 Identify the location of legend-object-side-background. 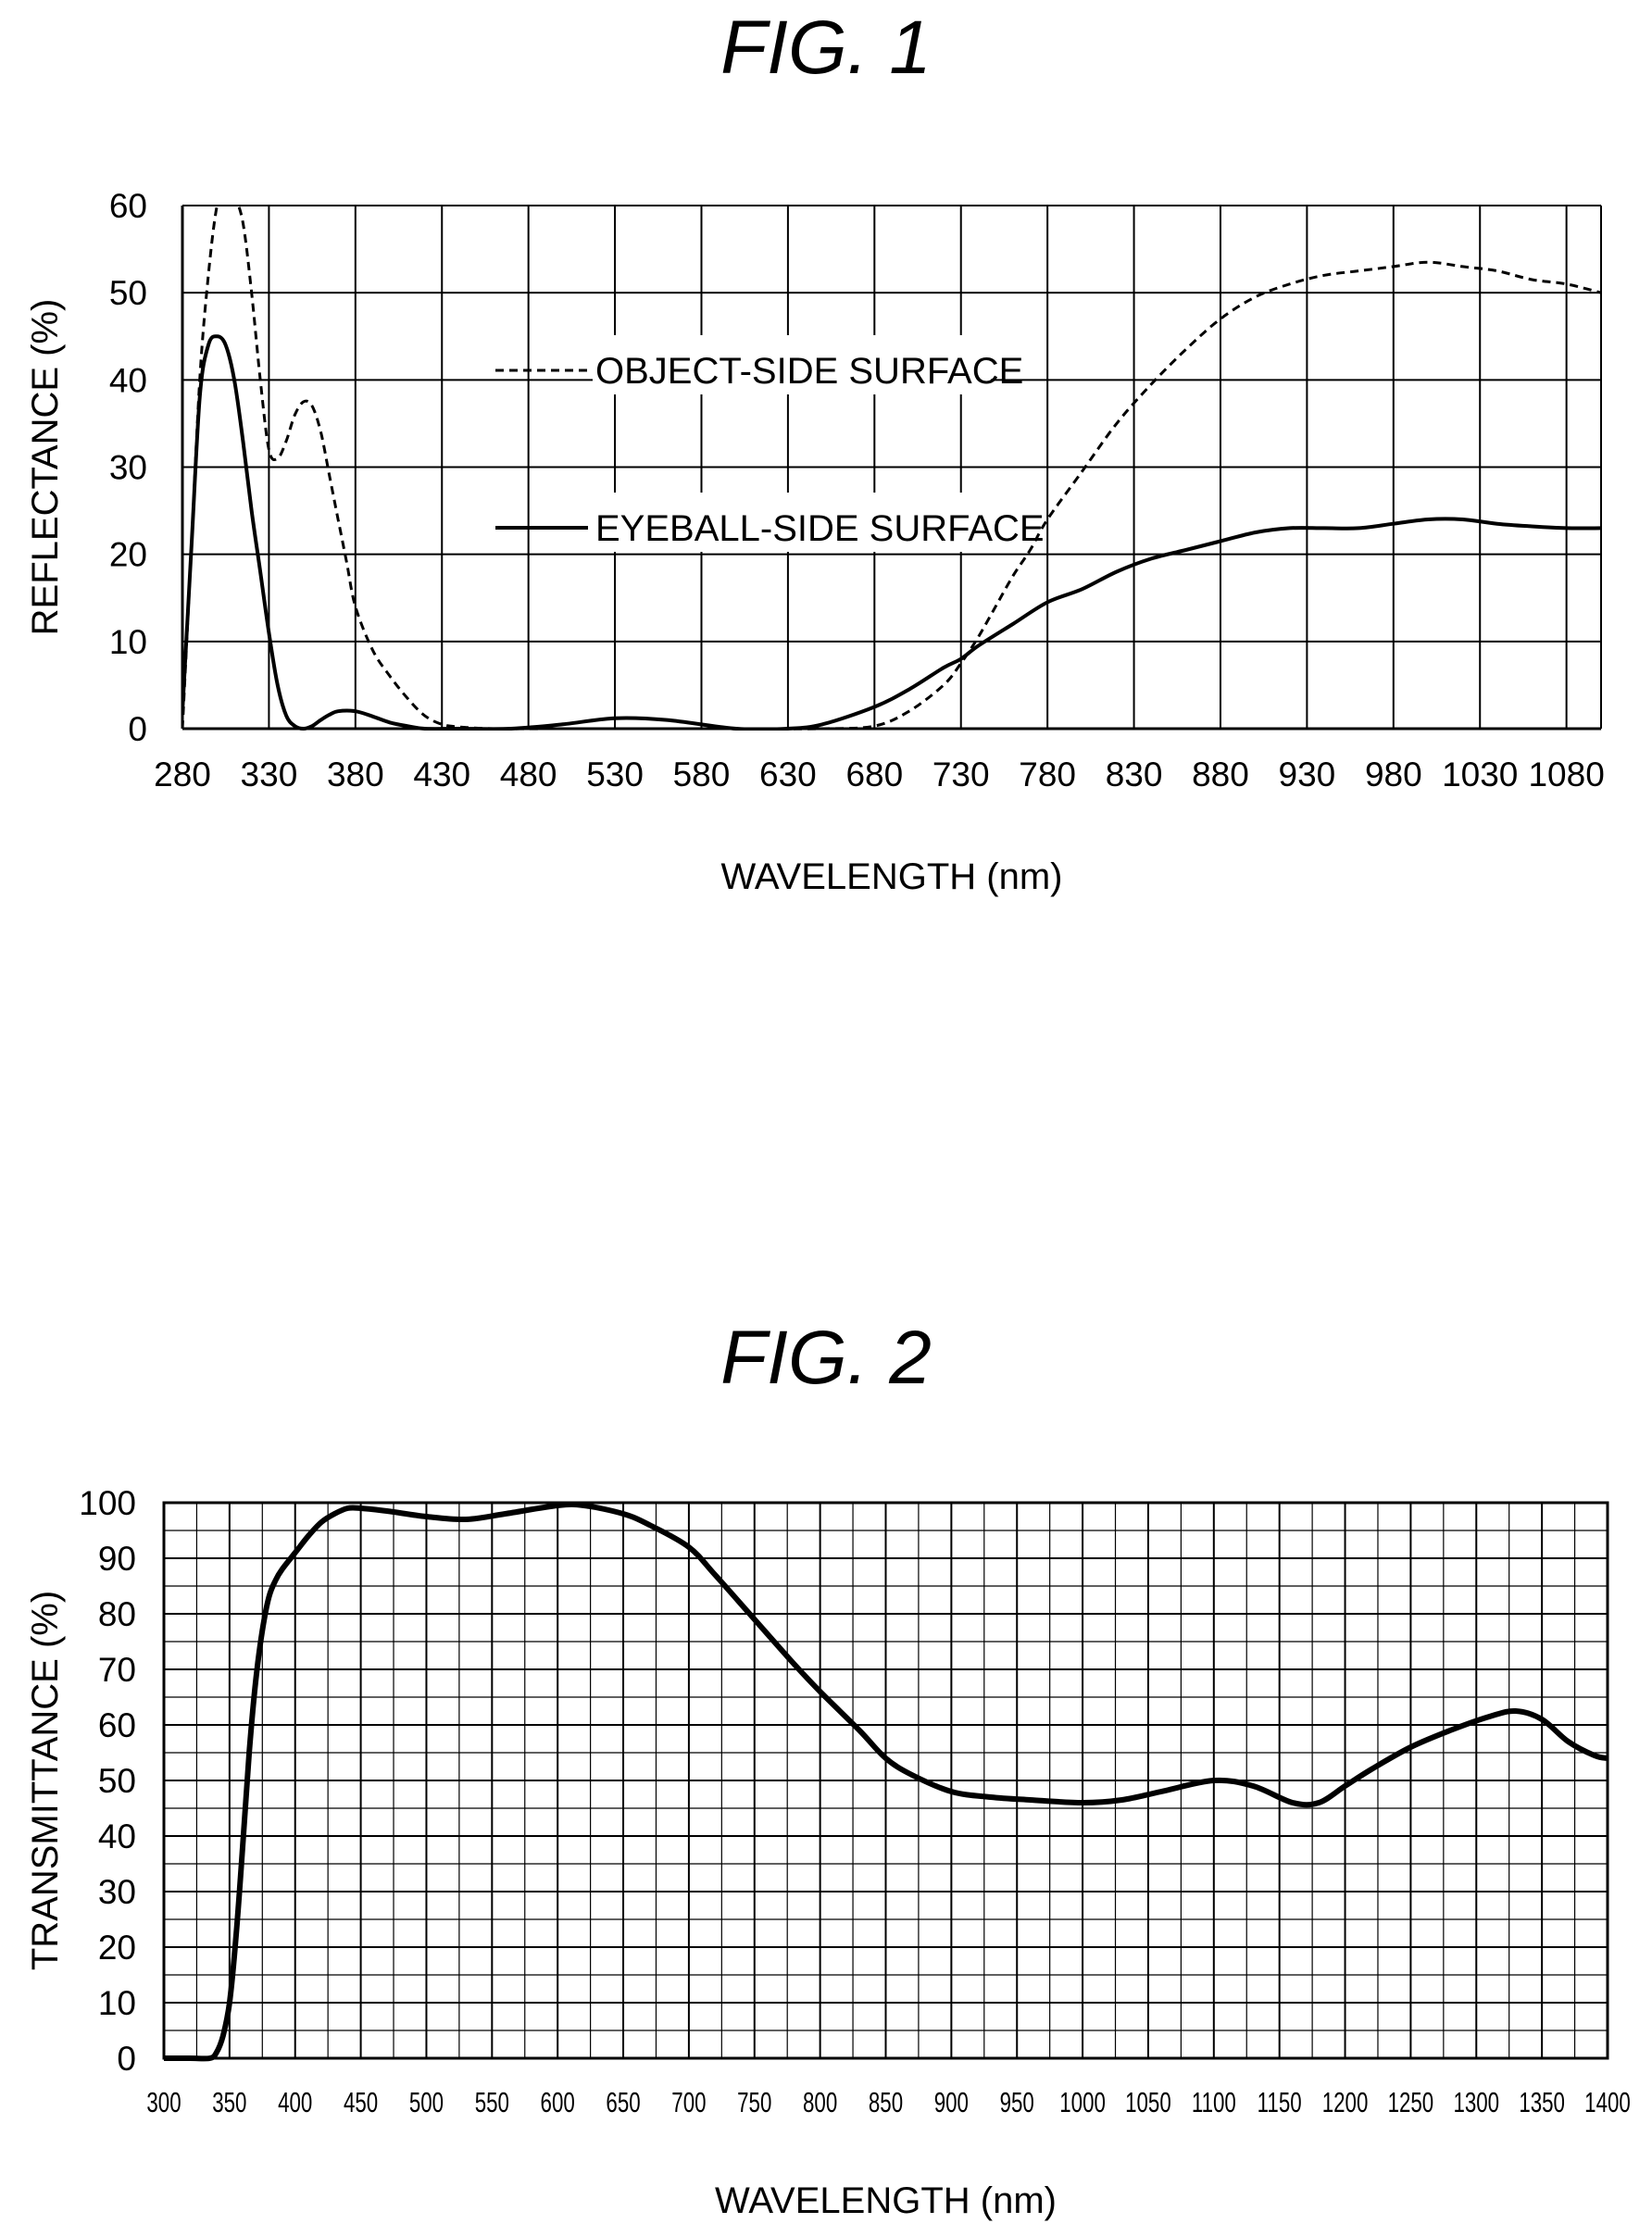
(792, 364).